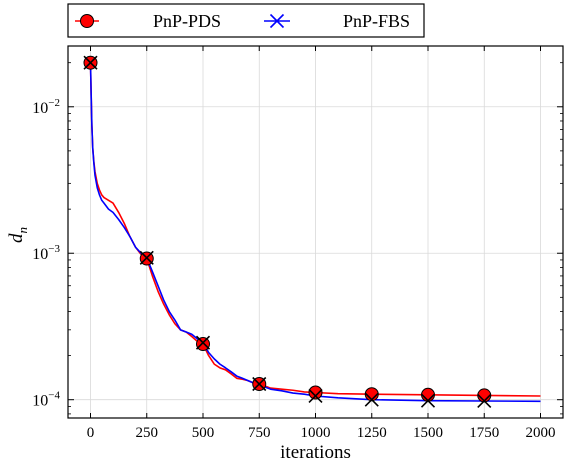 This screenshot has height=466, width=568. Describe the element at coordinates (22, 230) in the screenshot. I see `y-axis-label-subscript: n` at that location.